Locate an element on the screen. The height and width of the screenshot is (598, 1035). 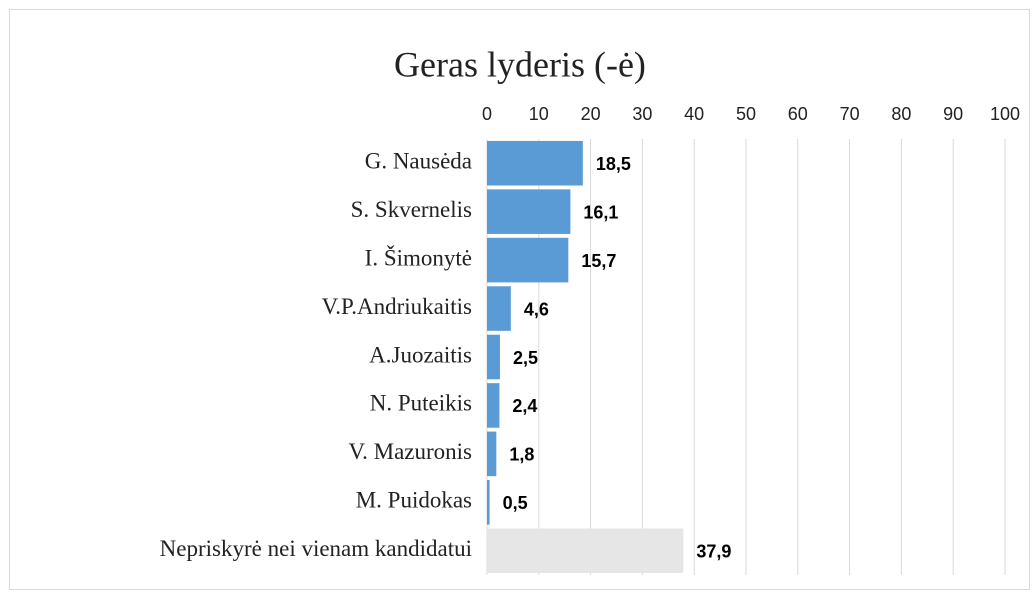
x-tick-label: 10 is located at coordinates (539, 114).